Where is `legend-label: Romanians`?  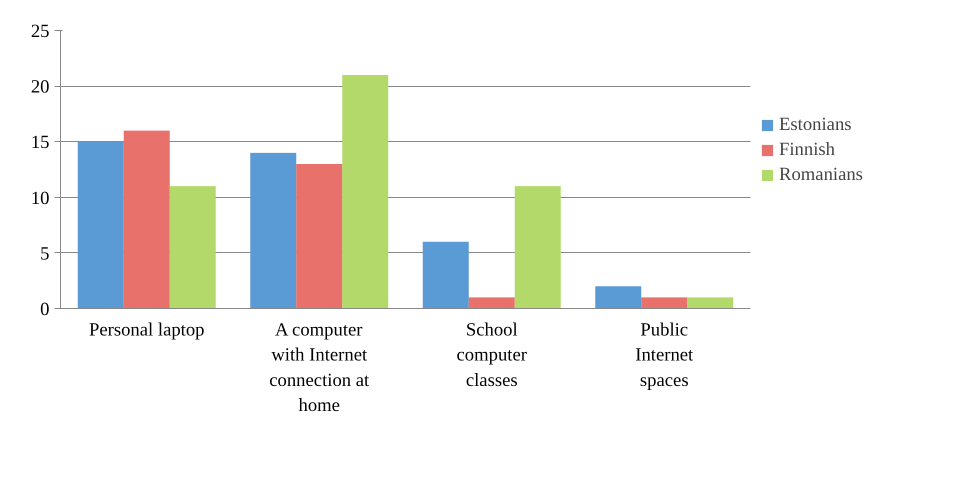
legend-label: Romanians is located at coordinates (821, 175).